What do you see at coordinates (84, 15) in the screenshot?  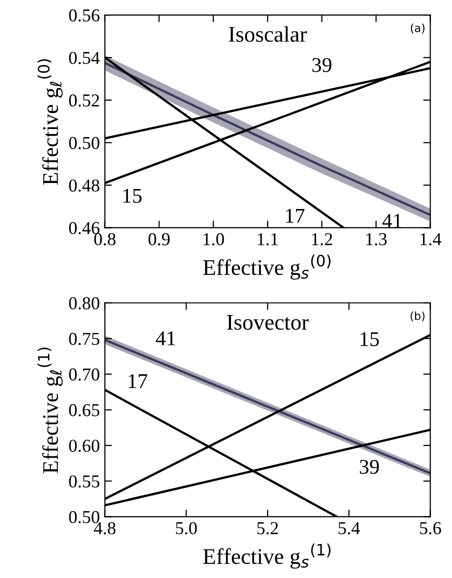 I see `y-tick-label: 0.56` at bounding box center [84, 15].